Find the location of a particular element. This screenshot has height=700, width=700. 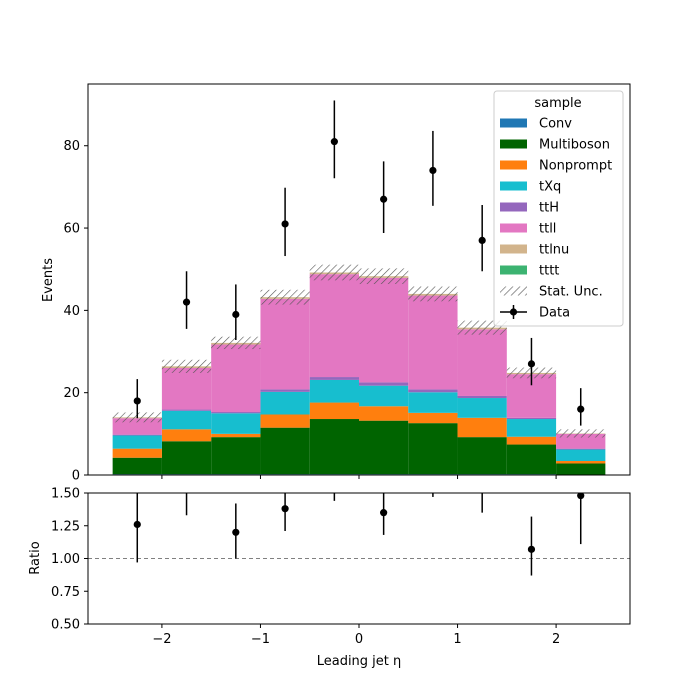

legend-label: Nonprompt is located at coordinates (575, 166).